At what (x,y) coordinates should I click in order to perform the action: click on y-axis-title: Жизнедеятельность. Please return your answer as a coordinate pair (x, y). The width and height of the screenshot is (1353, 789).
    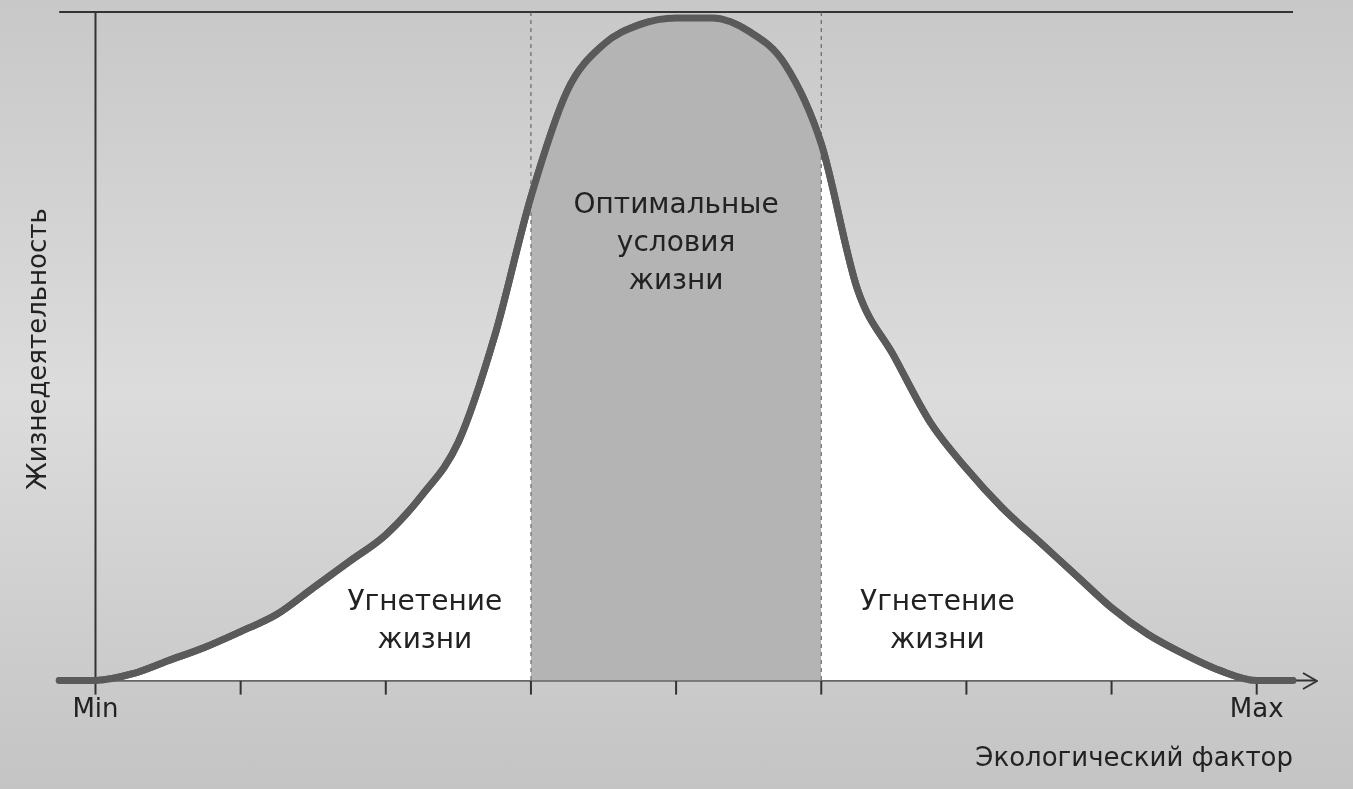
    Looking at the image, I should click on (37, 349).